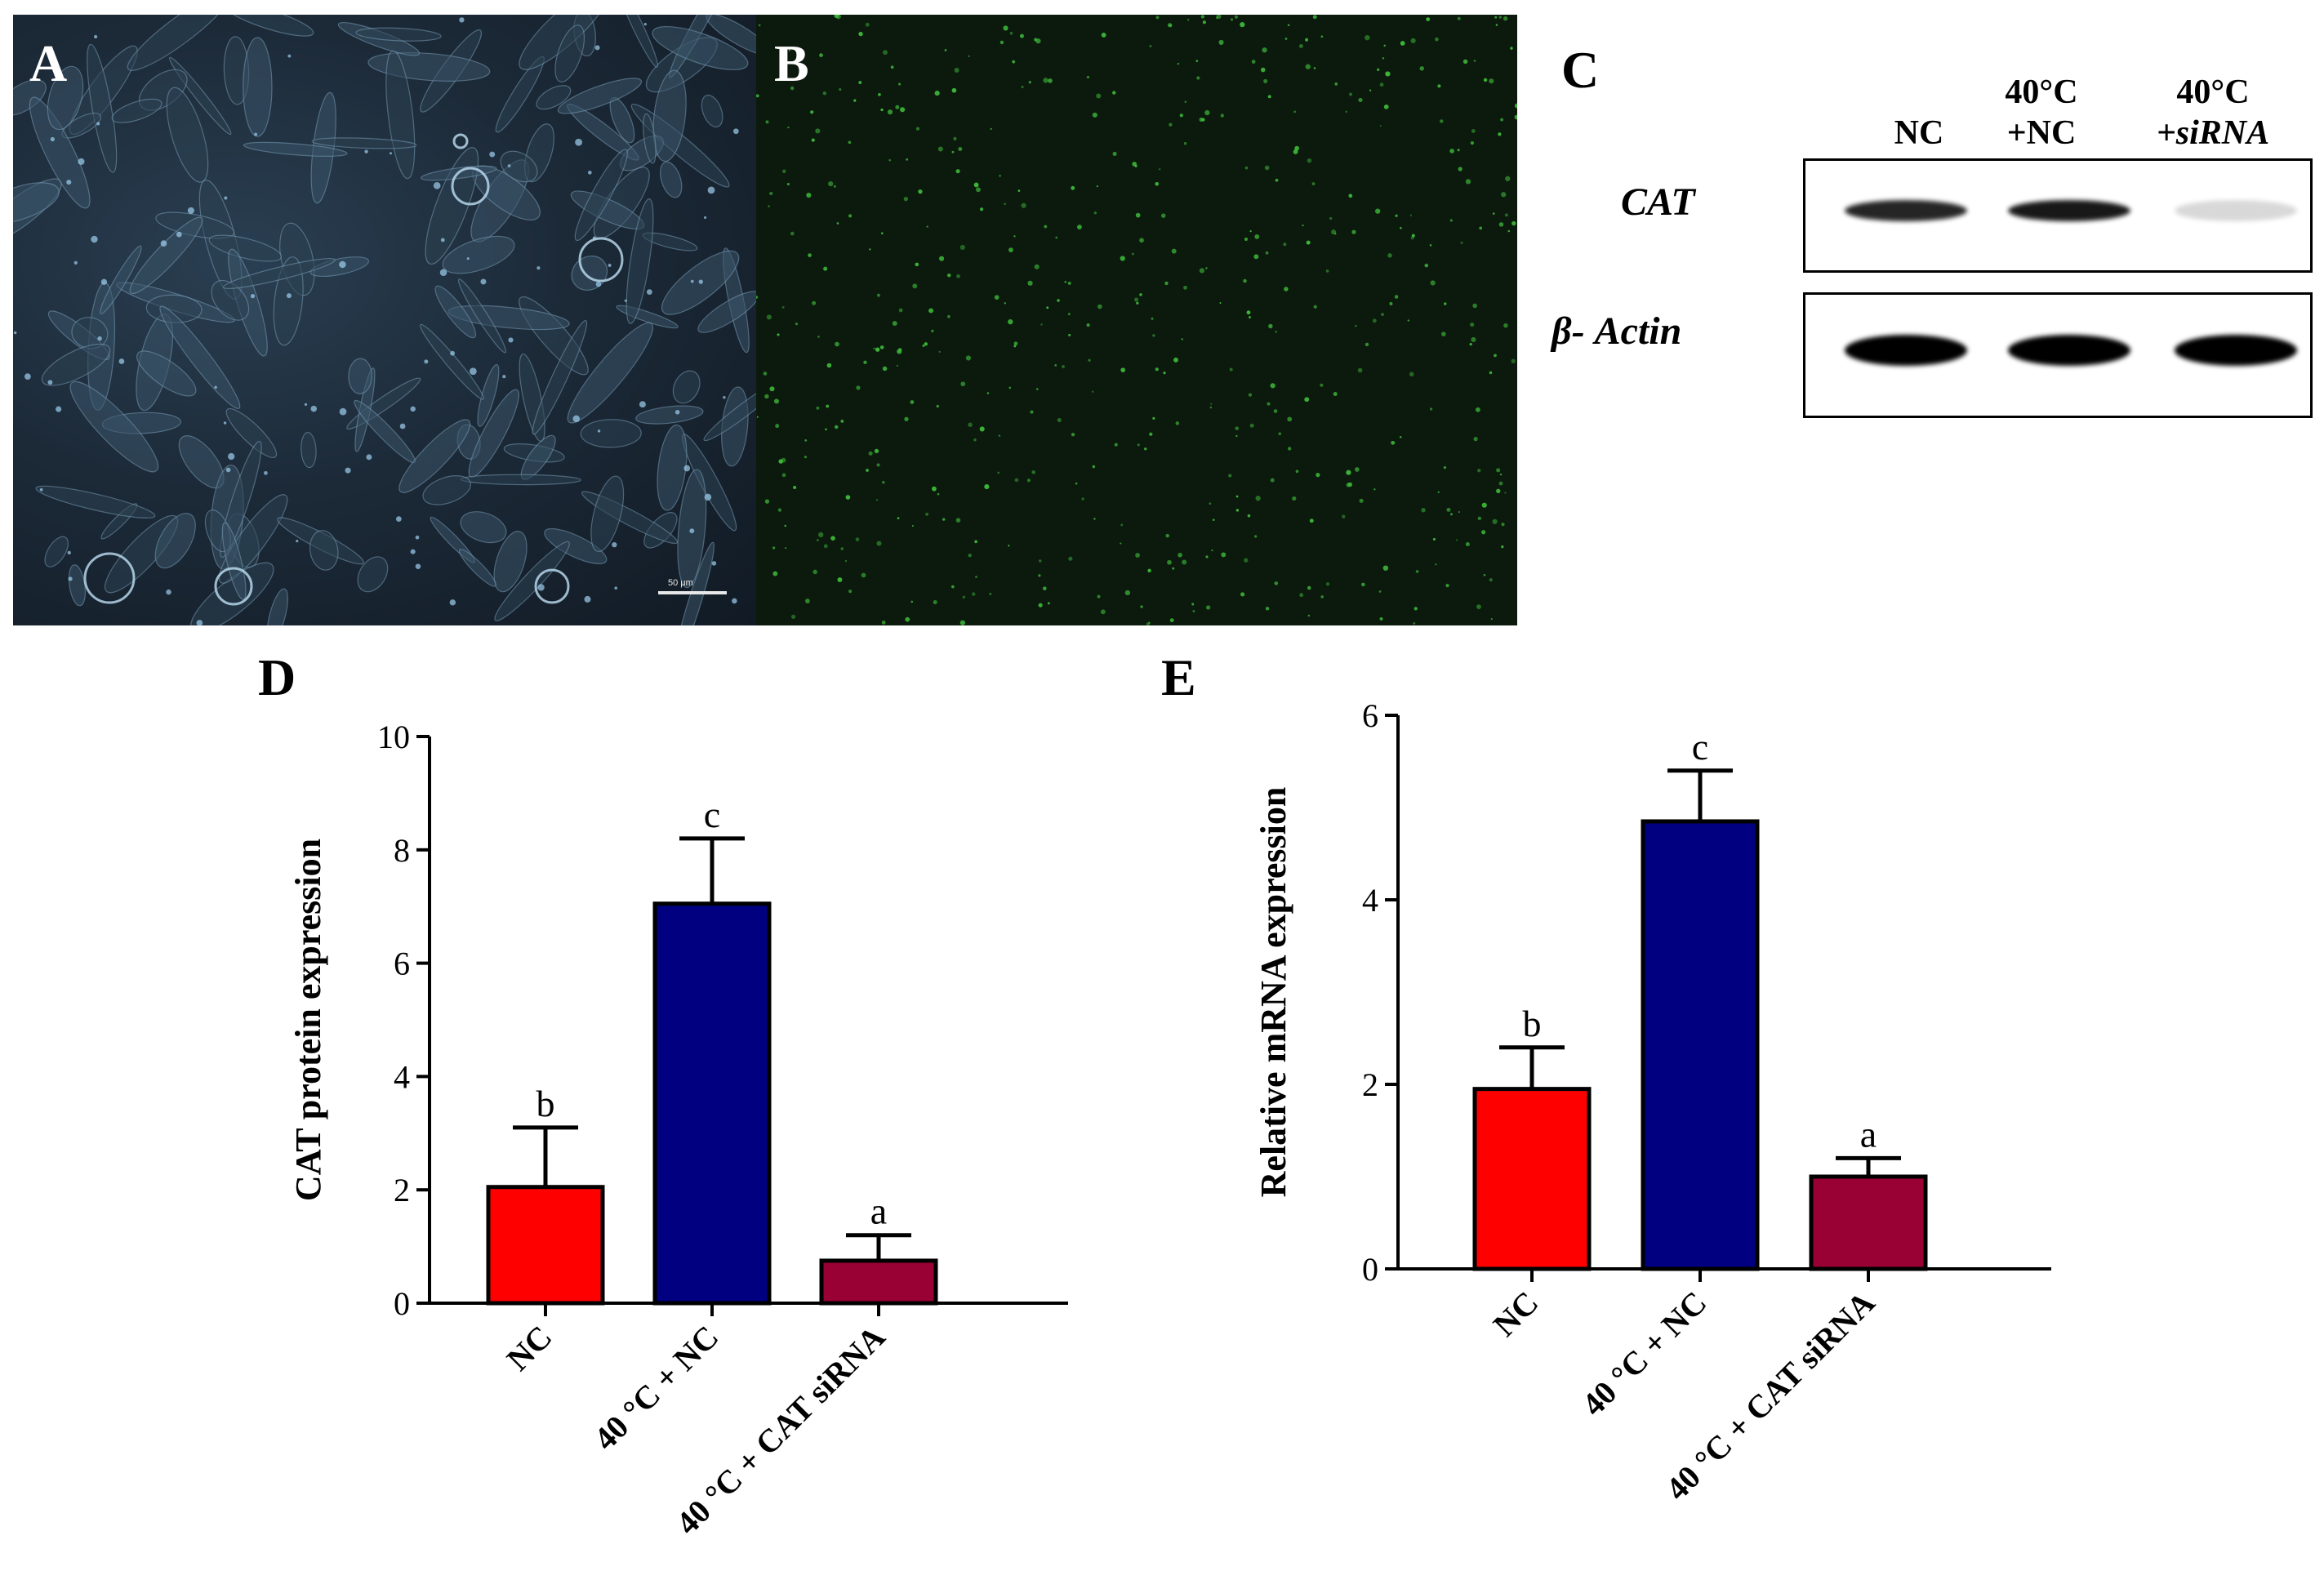 Image resolution: width=2324 pixels, height=1571 pixels. I want to click on x-tick-label: 40 °C + NC, so click(1643, 1353).